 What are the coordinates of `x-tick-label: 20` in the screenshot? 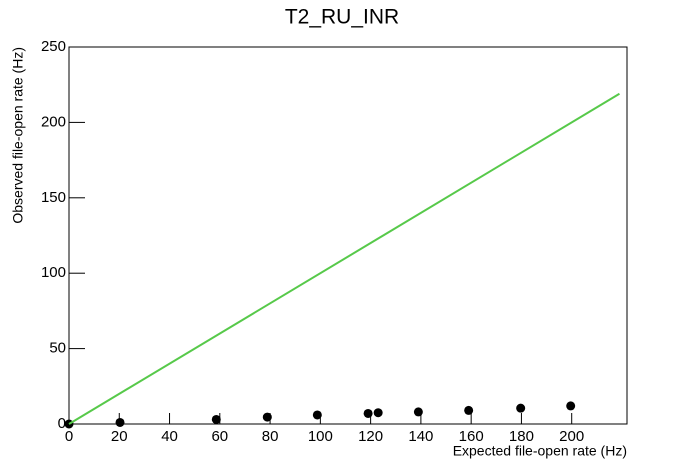 It's located at (119, 436).